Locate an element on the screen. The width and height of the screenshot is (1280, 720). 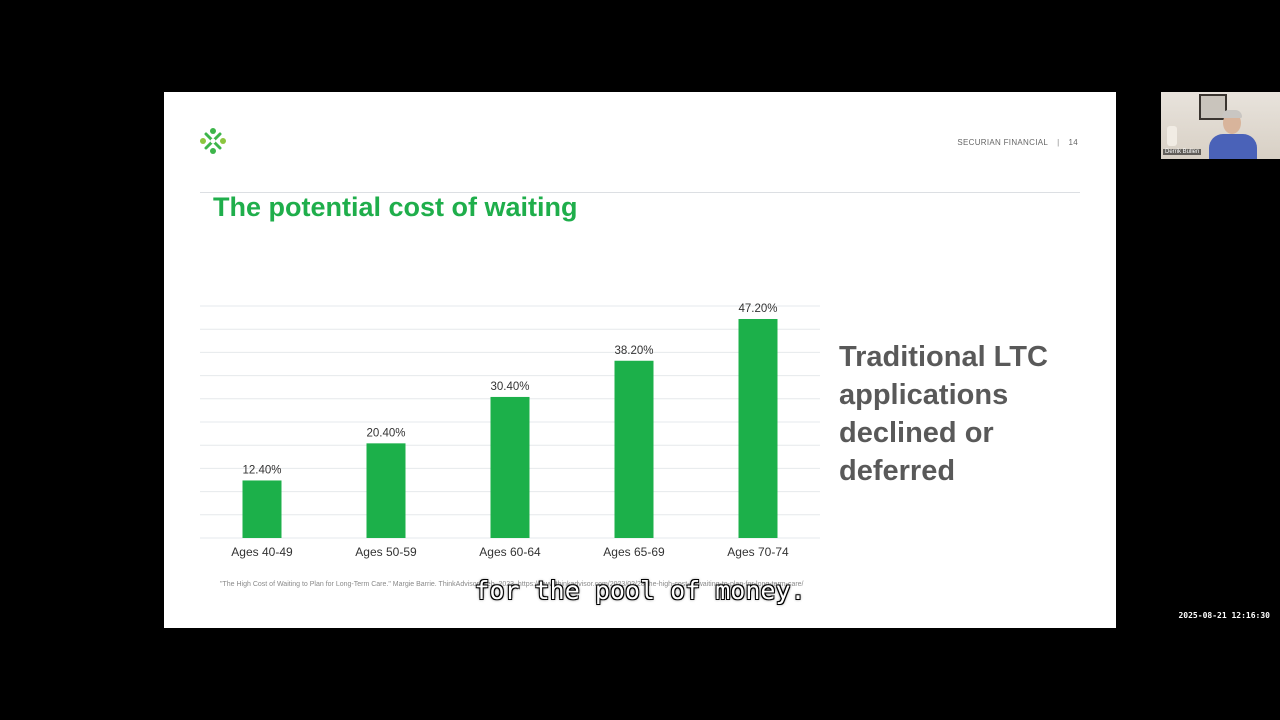
recording-timestamp: 2025-08-21 12:16:30 is located at coordinates (1224, 615).